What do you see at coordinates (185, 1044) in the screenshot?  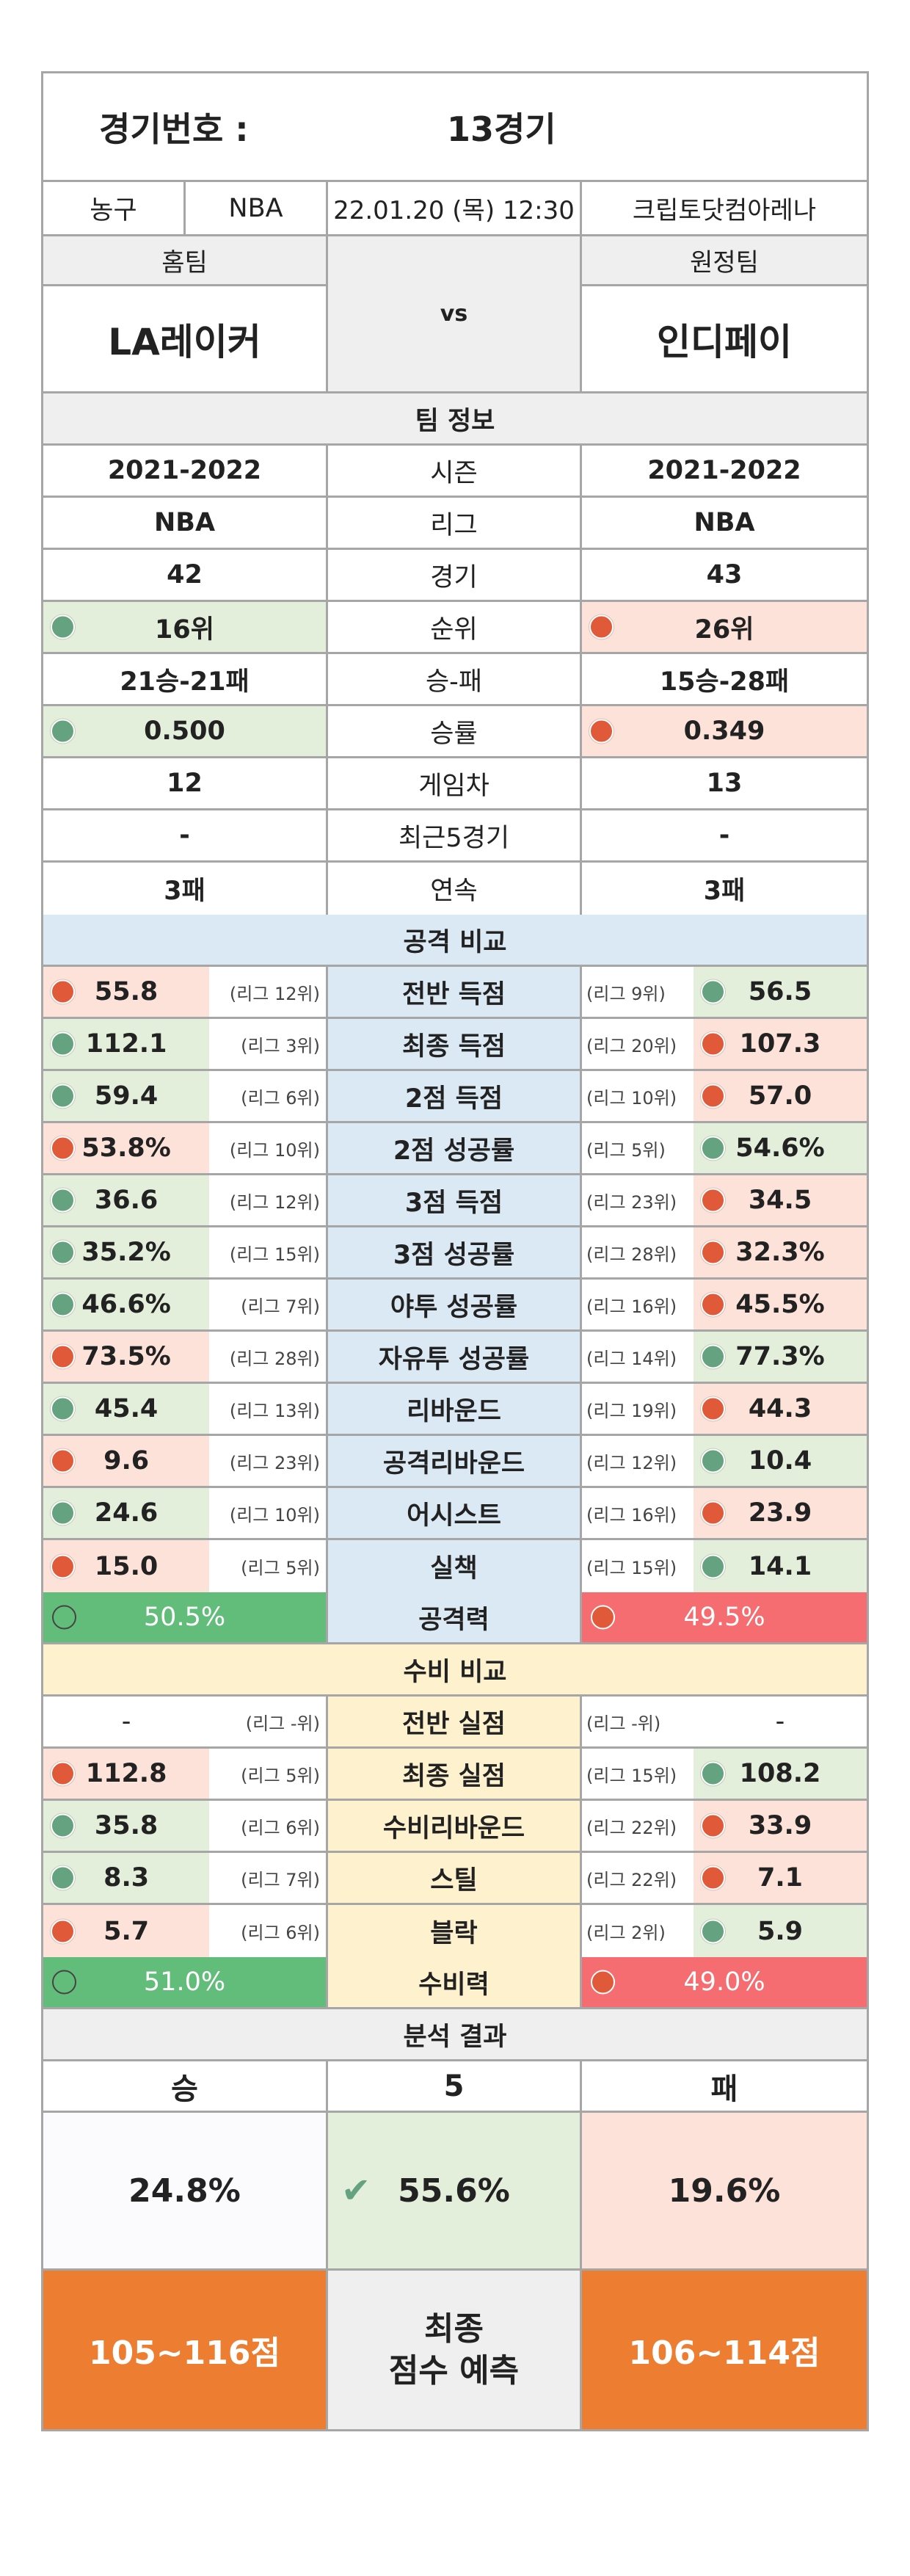 I see `home-stat: 112.1 (리그 3위)` at bounding box center [185, 1044].